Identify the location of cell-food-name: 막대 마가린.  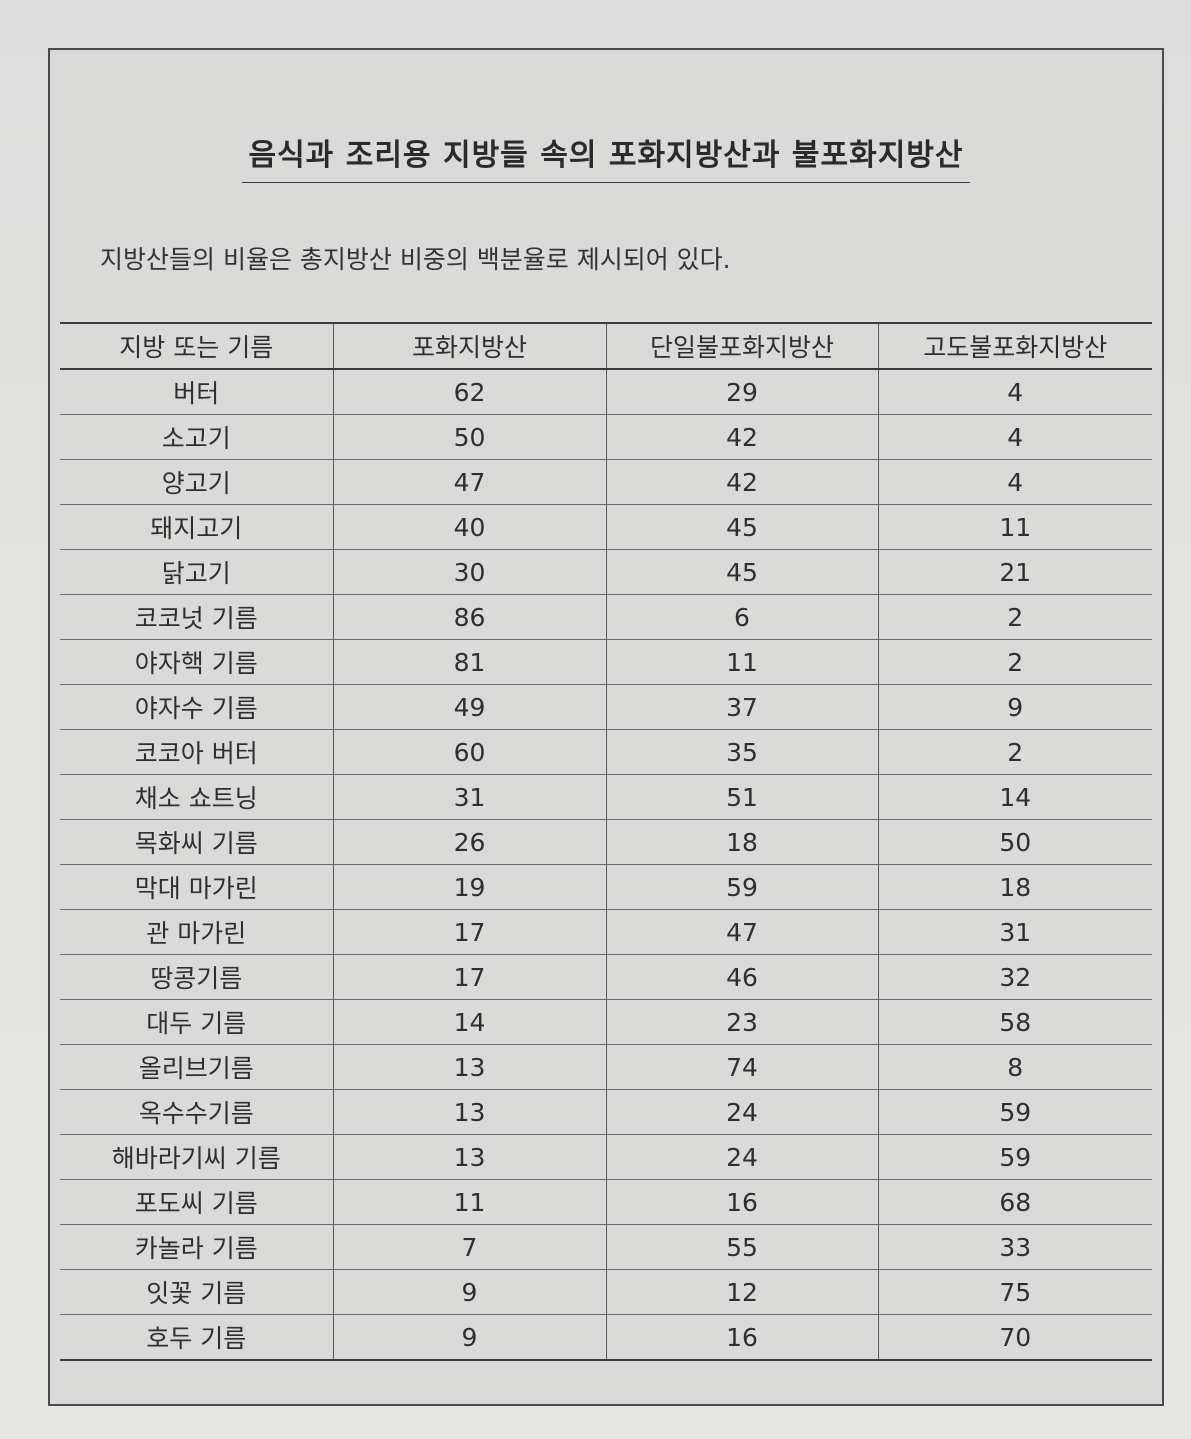
(196, 887).